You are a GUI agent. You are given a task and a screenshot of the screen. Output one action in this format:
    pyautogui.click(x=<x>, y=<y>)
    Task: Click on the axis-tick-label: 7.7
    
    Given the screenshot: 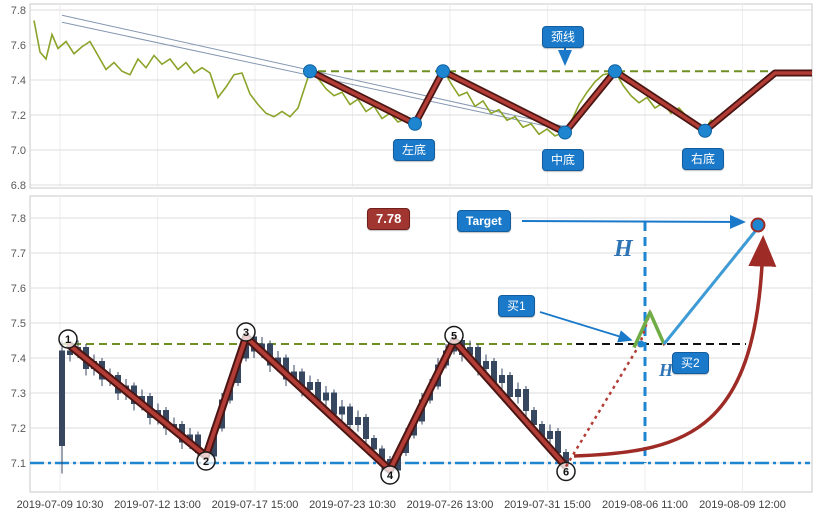 What is the action you would take?
    pyautogui.click(x=18, y=254)
    